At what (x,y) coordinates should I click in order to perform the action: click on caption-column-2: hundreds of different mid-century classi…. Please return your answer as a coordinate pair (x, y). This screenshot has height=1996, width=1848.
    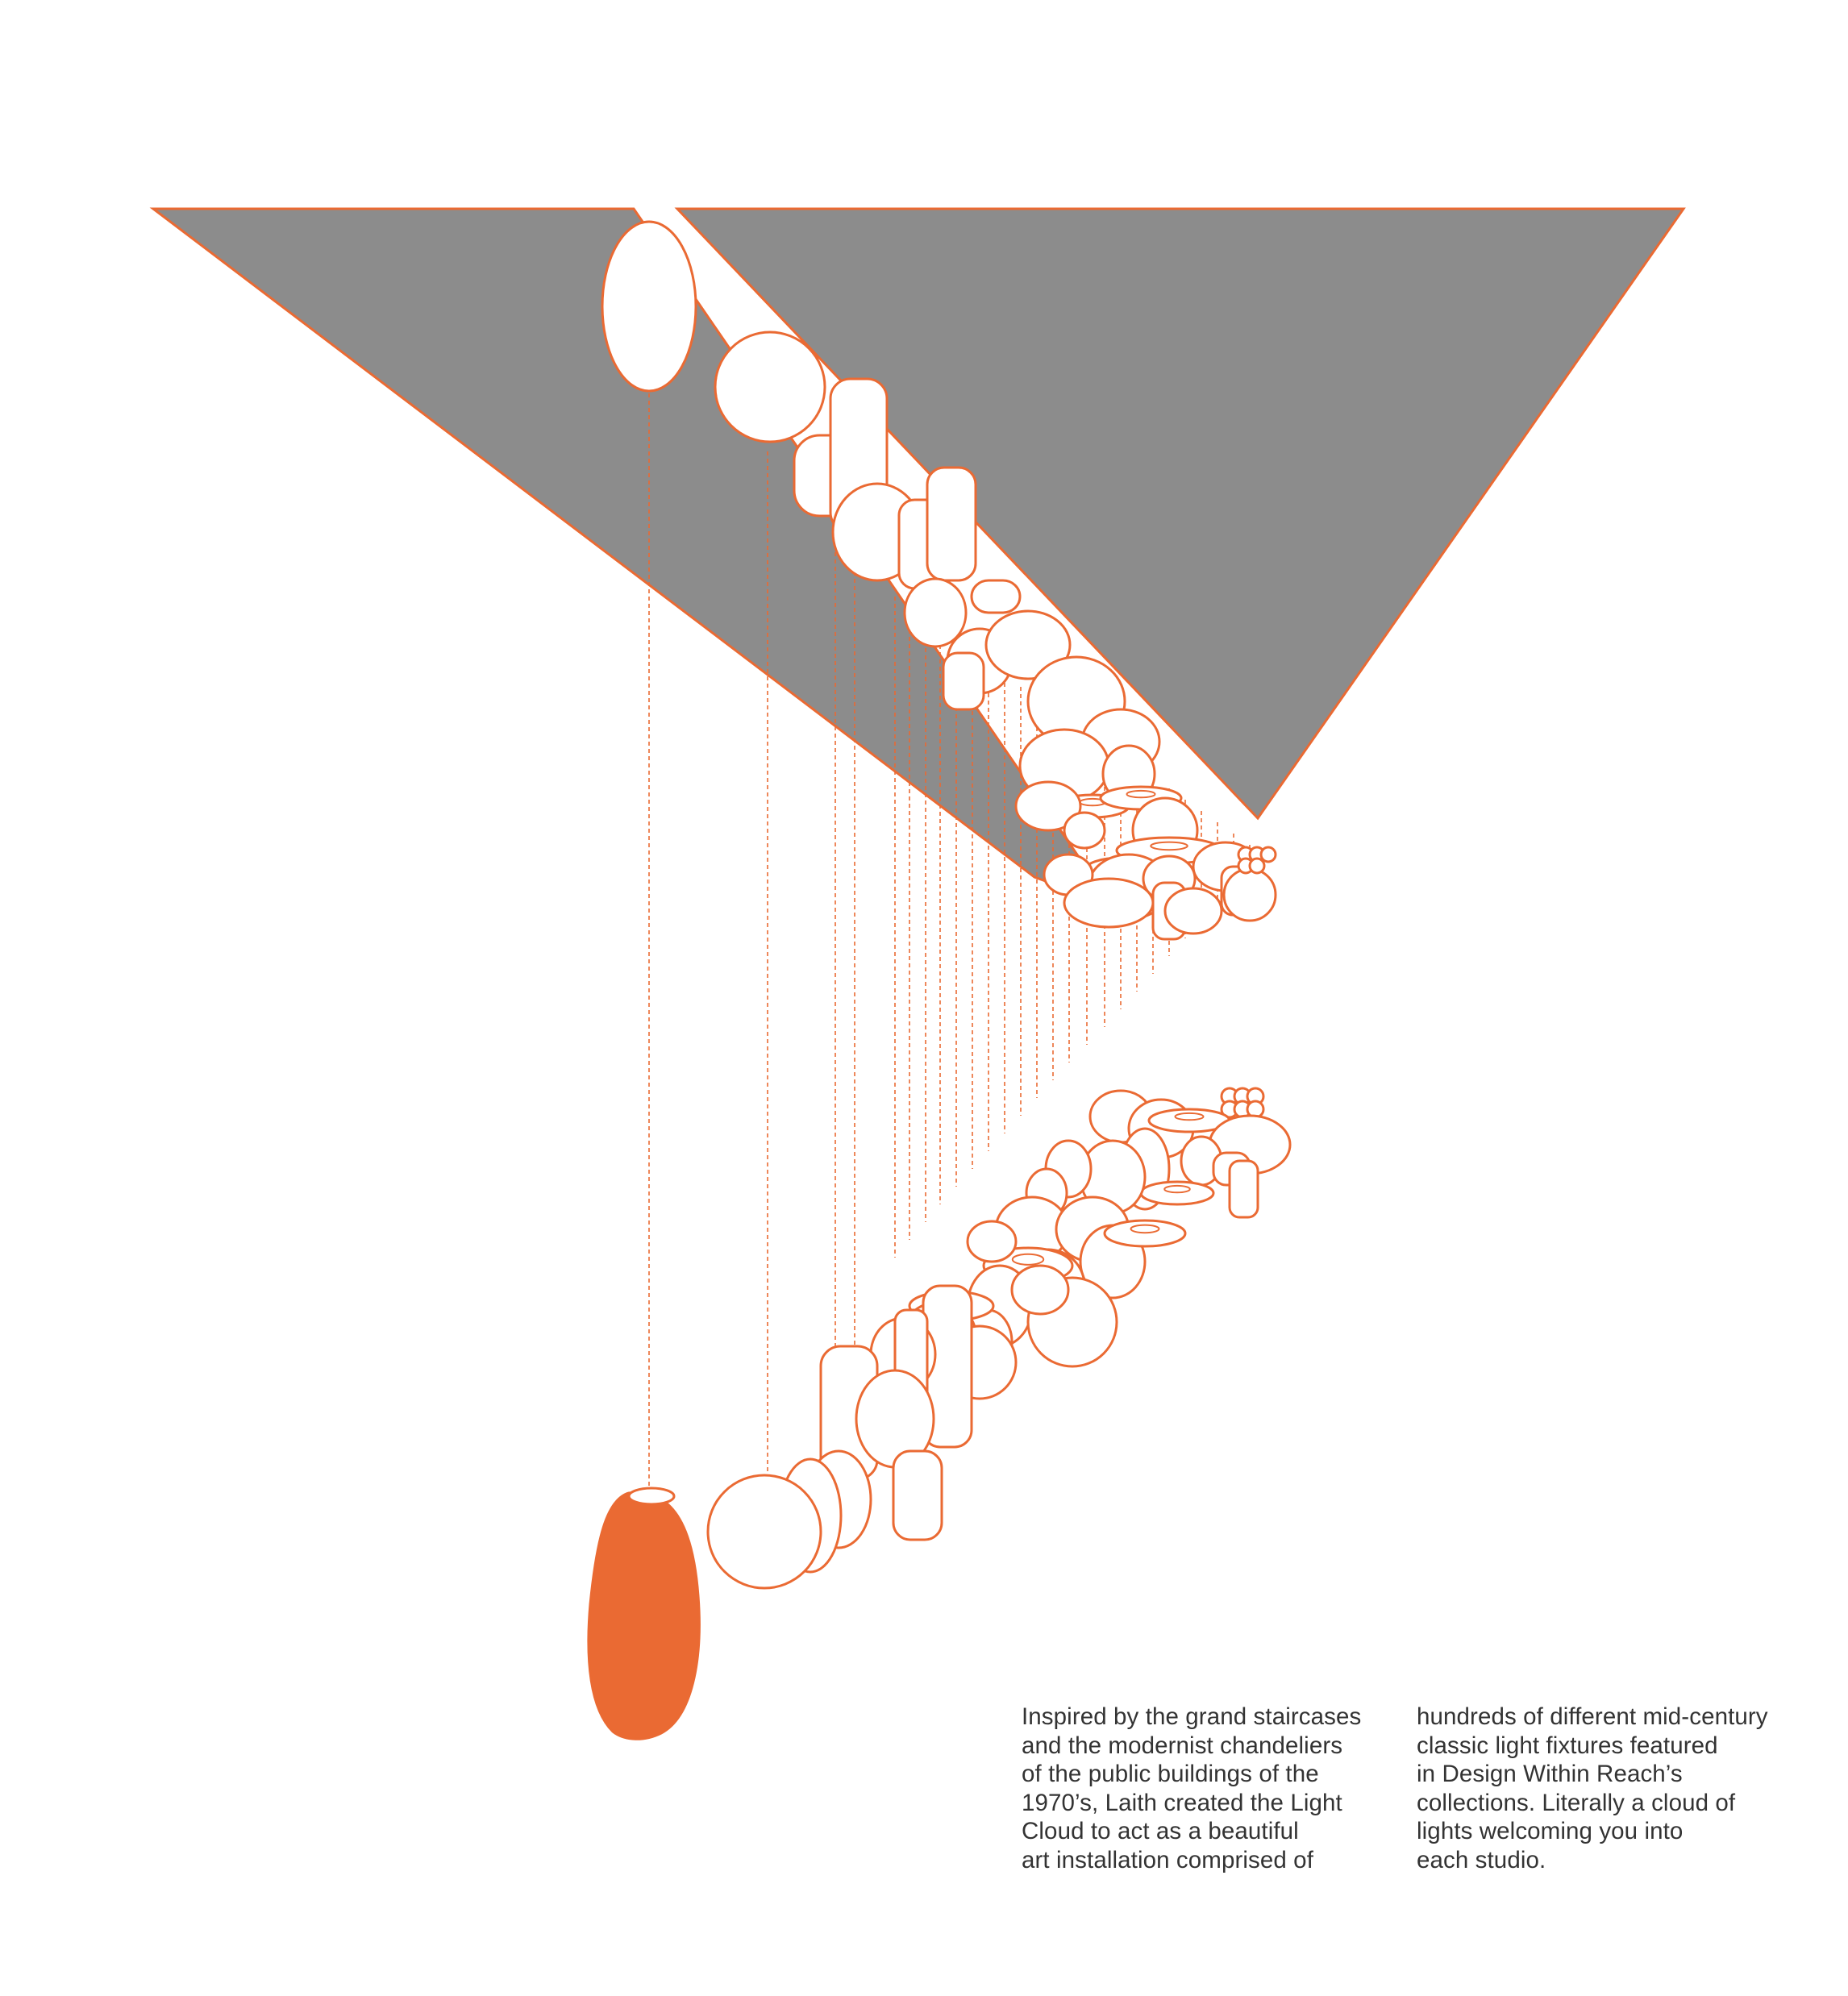
    Looking at the image, I should click on (1592, 1788).